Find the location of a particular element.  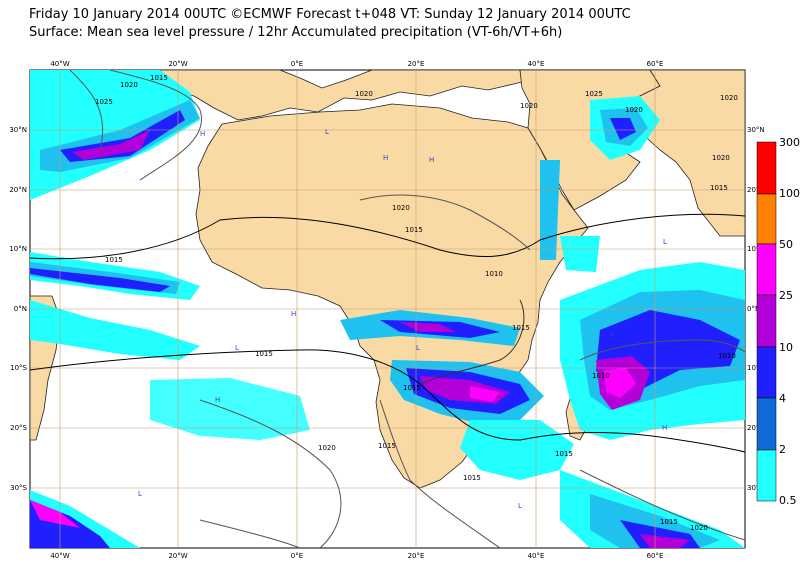

colorbar-label: 100 is located at coordinates (789, 193).